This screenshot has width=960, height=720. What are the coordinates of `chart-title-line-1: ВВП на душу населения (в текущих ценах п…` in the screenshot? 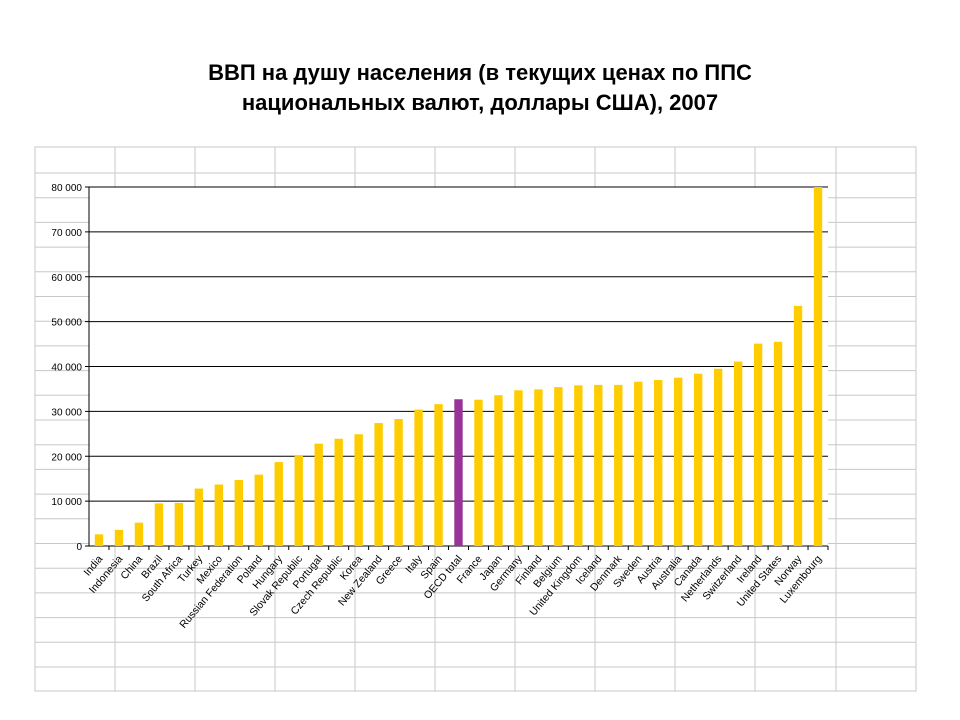 It's located at (480, 72).